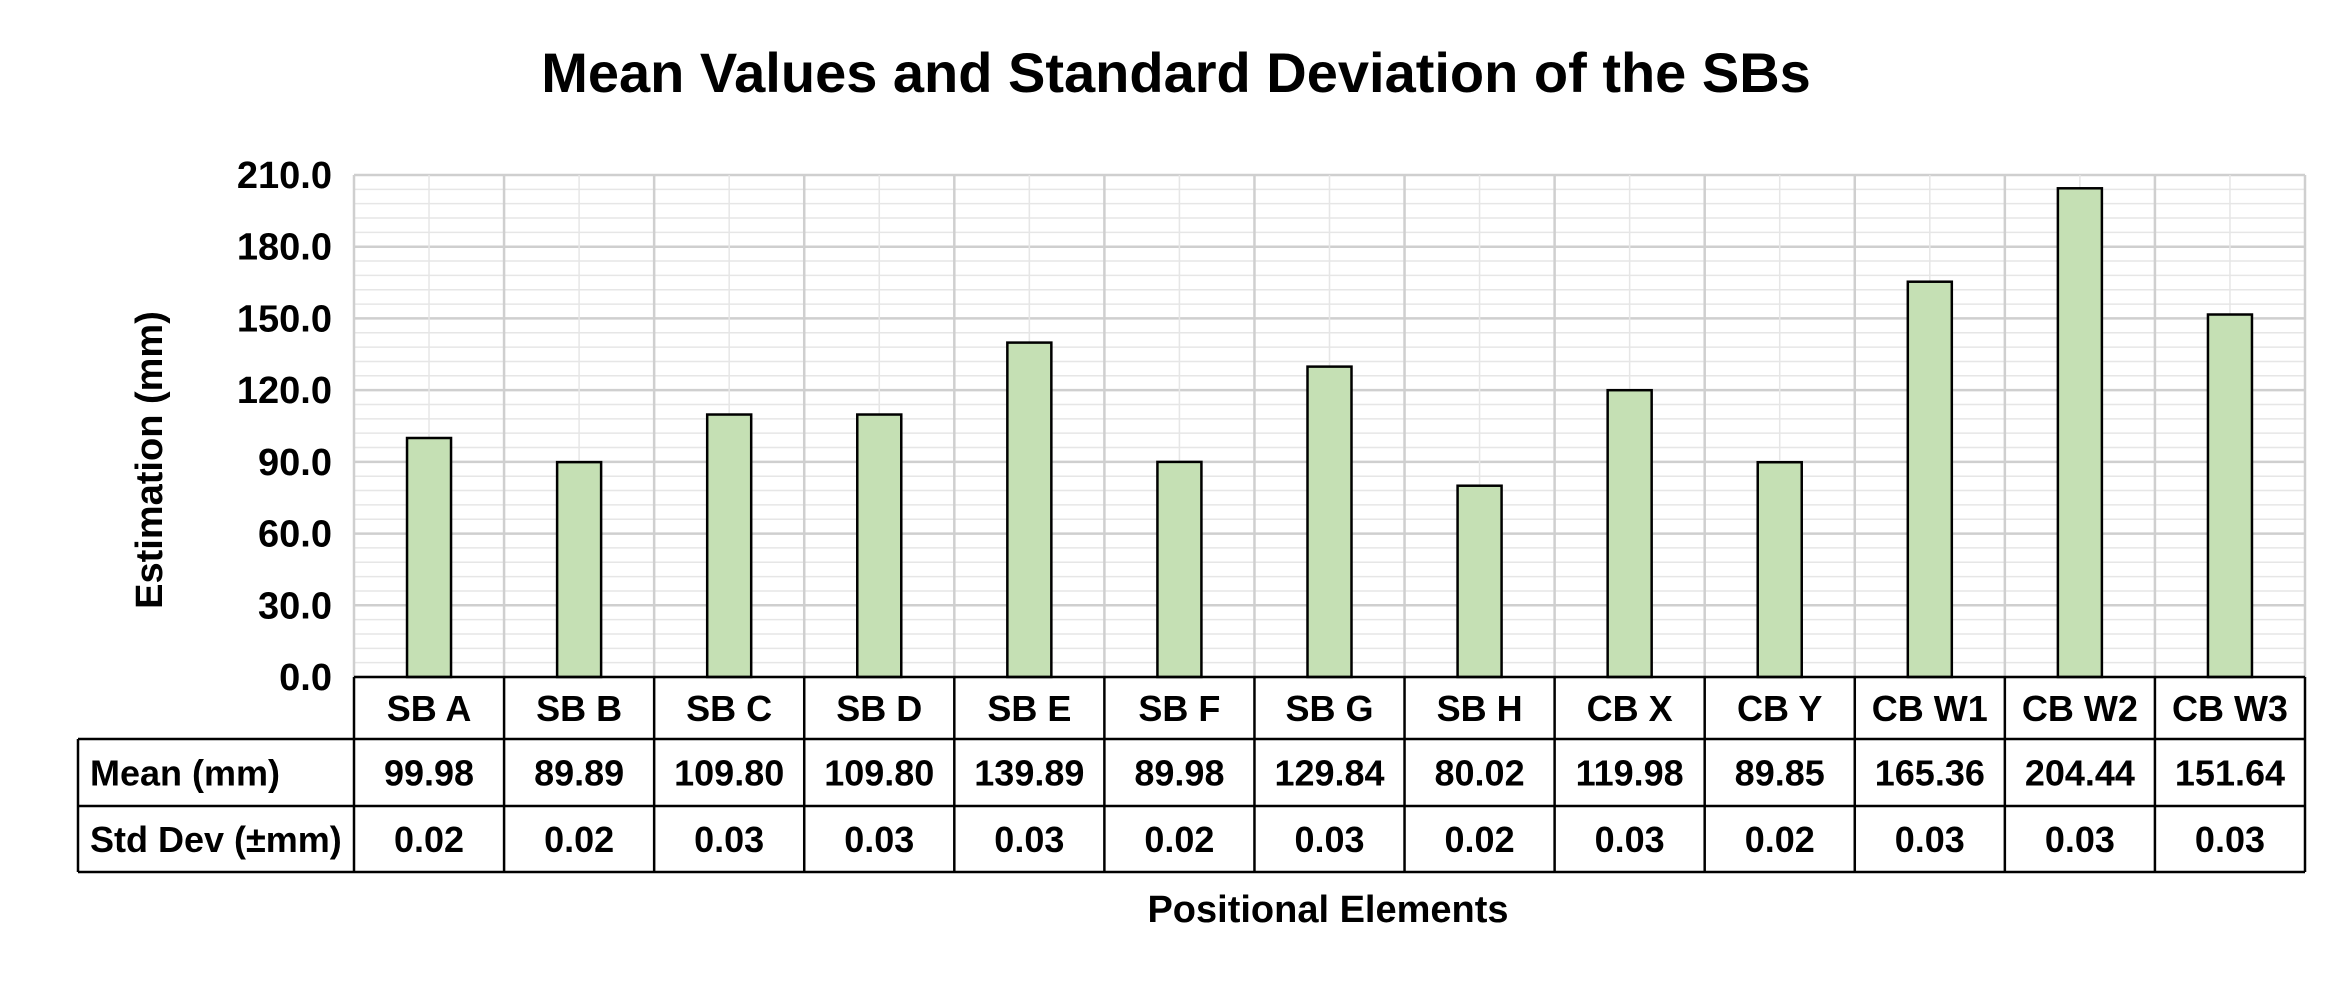 This screenshot has width=2352, height=990. What do you see at coordinates (1029, 773) in the screenshot?
I see `mean-value-label: 139.89` at bounding box center [1029, 773].